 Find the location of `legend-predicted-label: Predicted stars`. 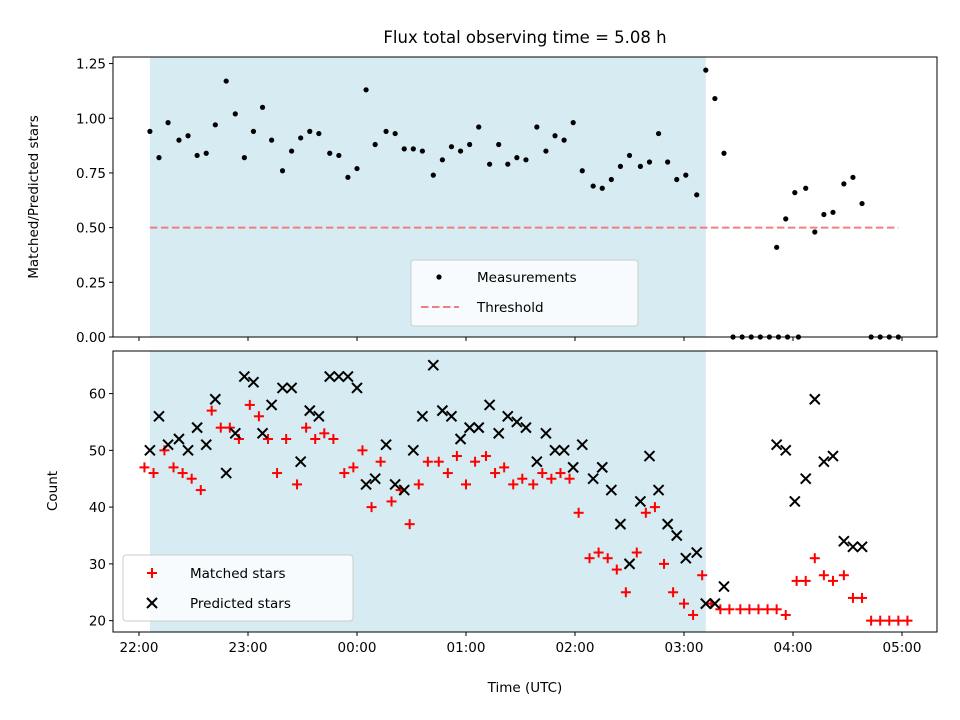

legend-predicted-label: Predicted stars is located at coordinates (240, 604).